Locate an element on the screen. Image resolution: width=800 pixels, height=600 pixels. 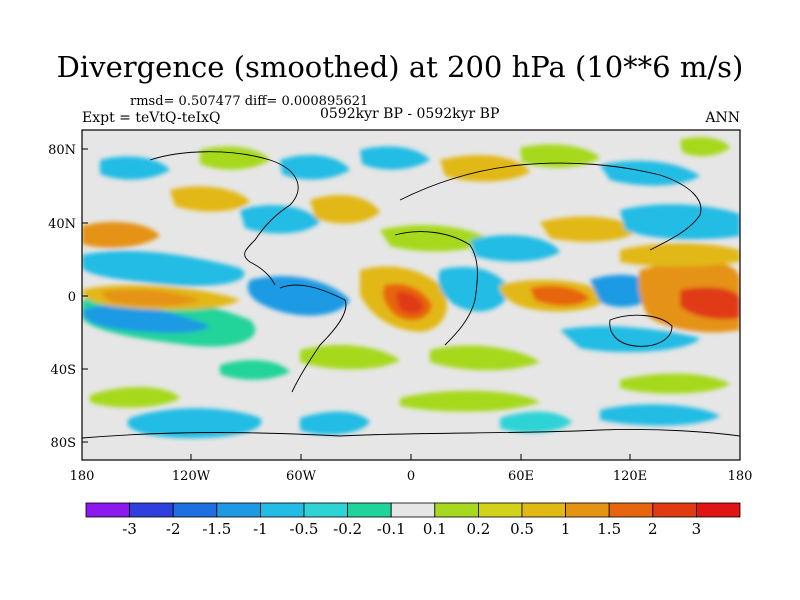
colorbar-label: -1 is located at coordinates (260, 529).